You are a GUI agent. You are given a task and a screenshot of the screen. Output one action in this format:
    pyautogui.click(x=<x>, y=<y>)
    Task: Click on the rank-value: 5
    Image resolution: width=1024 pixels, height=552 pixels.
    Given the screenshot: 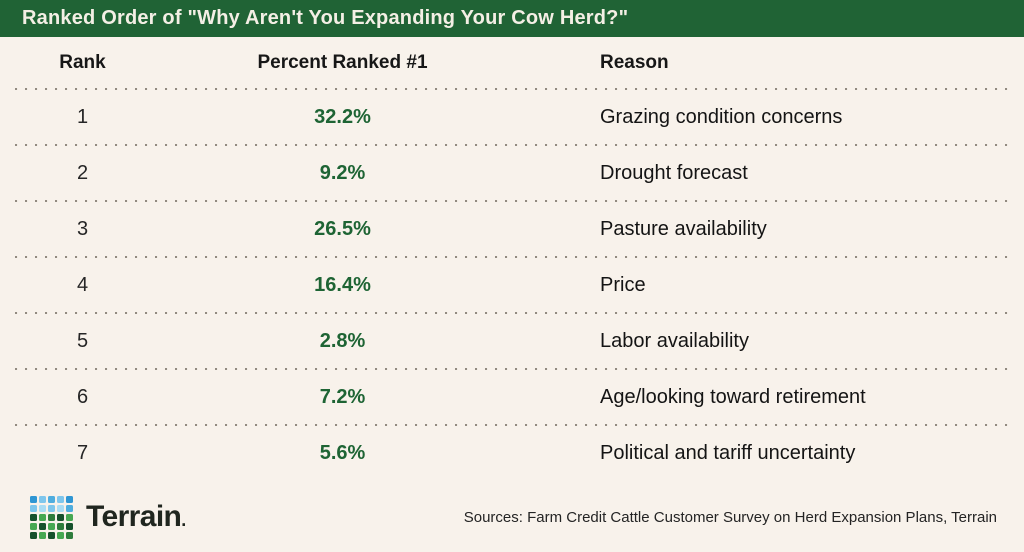 What is the action you would take?
    pyautogui.click(x=82, y=340)
    